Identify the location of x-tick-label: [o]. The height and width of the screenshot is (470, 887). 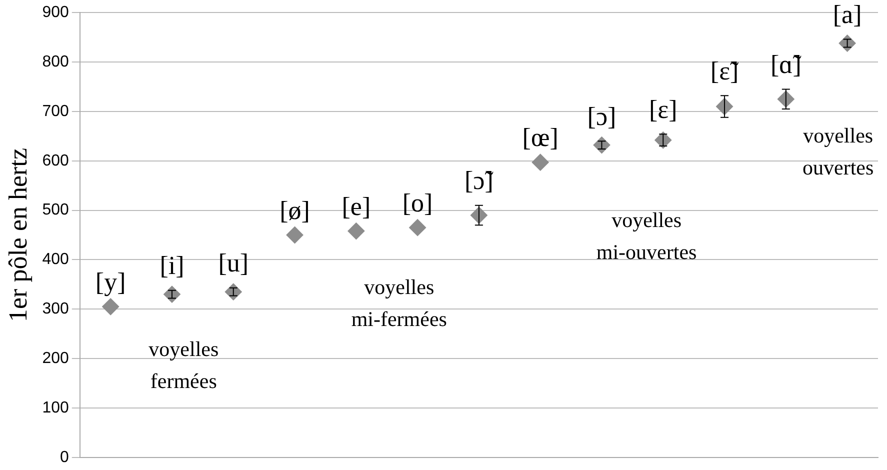
(417, 203).